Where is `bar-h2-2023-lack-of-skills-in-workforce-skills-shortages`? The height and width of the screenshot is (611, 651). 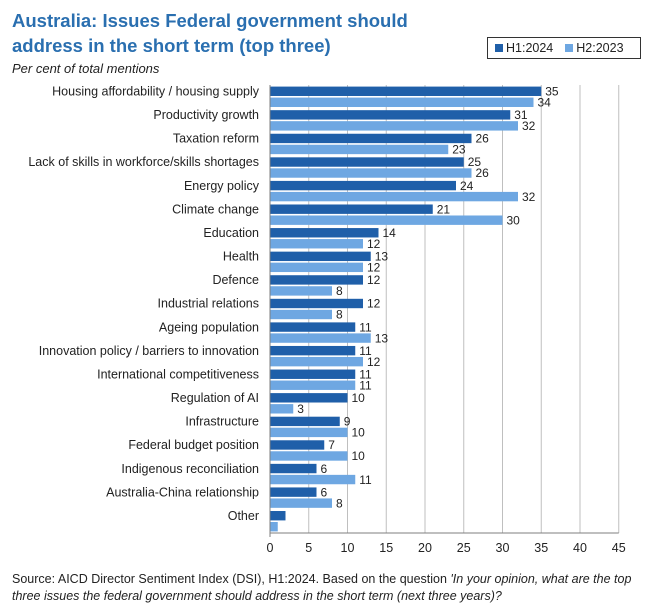
bar-h2-2023-lack-of-skills-in-workforce-skills-shortages is located at coordinates (371, 173).